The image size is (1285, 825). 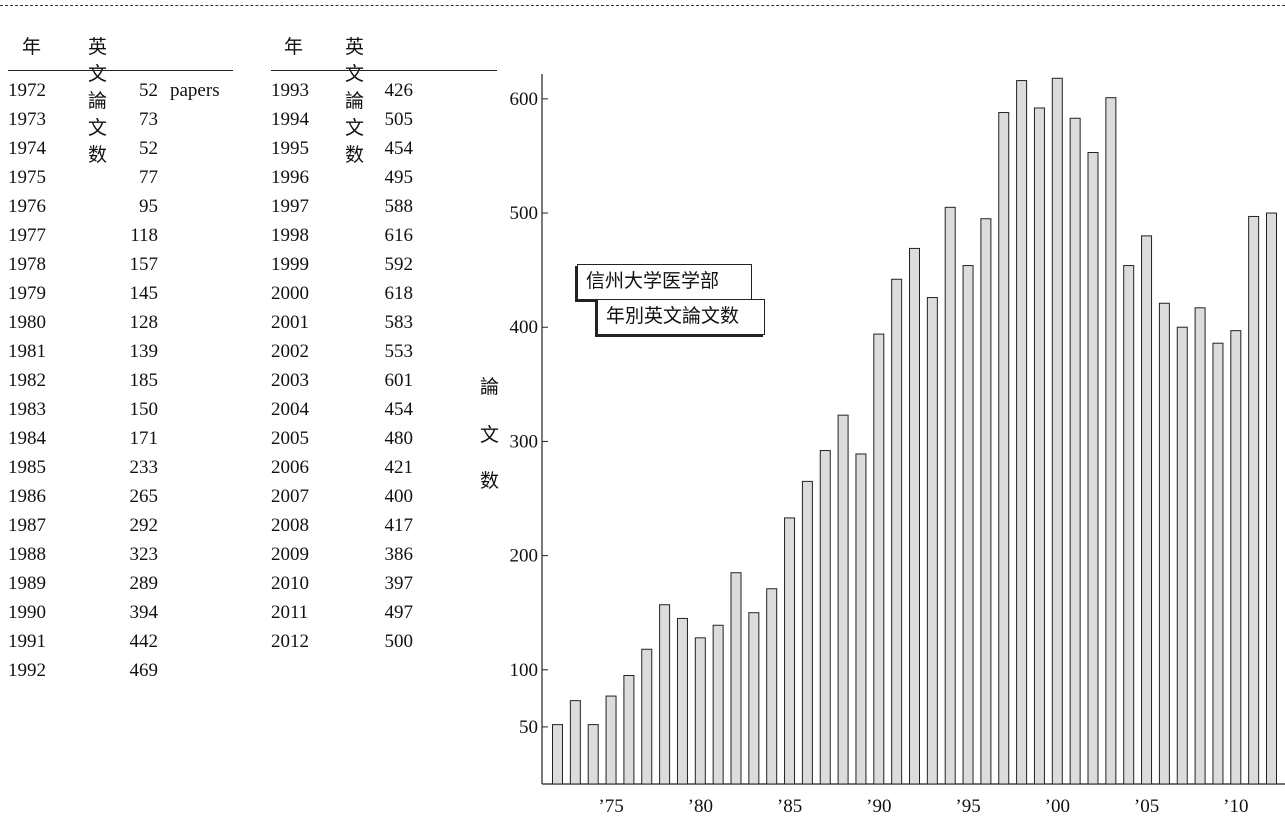 I want to click on y-axis-label-char: 数, so click(x=490, y=481).